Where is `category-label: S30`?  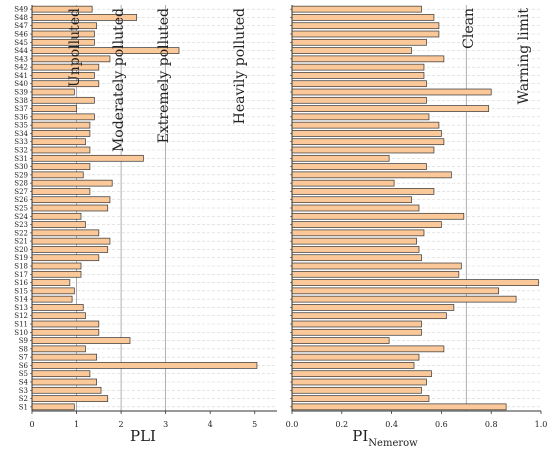 category-label: S30 is located at coordinates (21, 167).